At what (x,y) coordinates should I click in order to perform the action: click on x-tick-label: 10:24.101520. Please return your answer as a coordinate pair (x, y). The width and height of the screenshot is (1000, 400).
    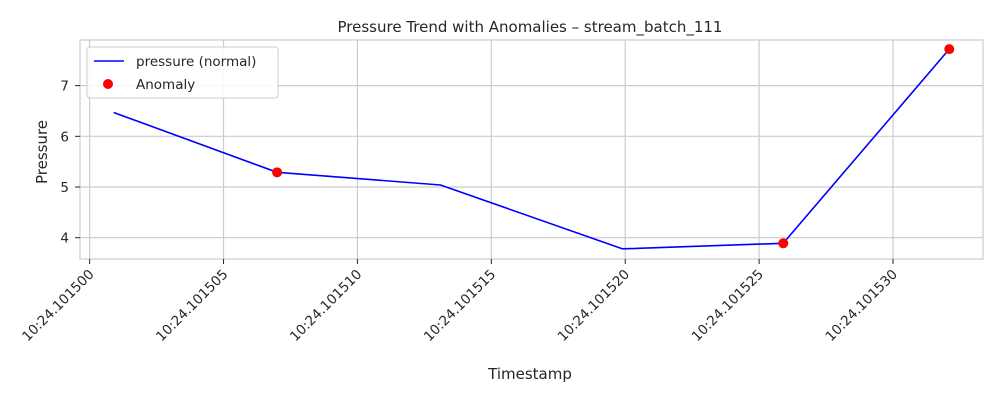
    Looking at the image, I should click on (594, 306).